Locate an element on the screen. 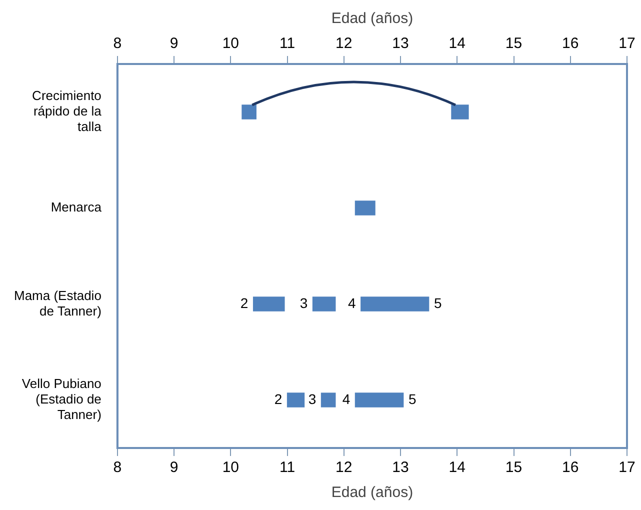  x2-tick-label: 17 is located at coordinates (627, 467).